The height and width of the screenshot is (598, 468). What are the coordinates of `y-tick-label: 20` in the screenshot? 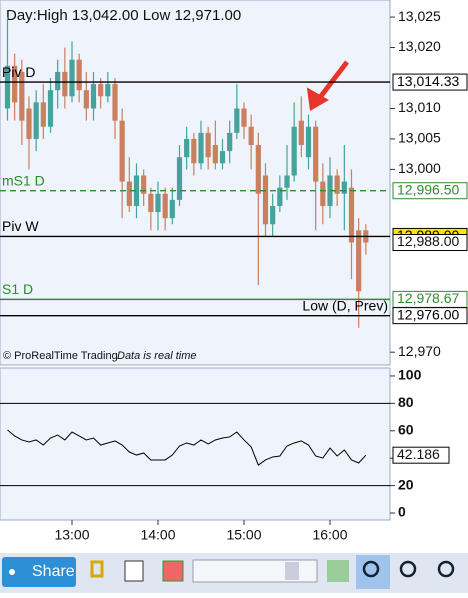 It's located at (406, 484).